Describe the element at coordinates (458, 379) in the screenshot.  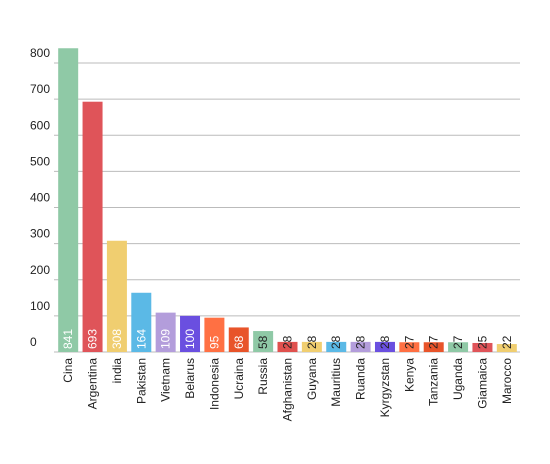
I see `x-tick-label: Uganda` at that location.